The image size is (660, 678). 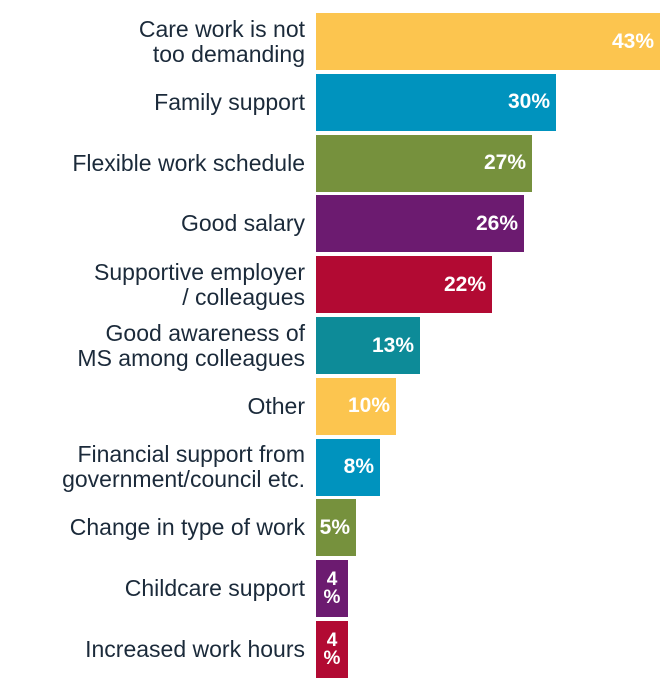 I want to click on value-label: 22%, so click(x=464, y=284).